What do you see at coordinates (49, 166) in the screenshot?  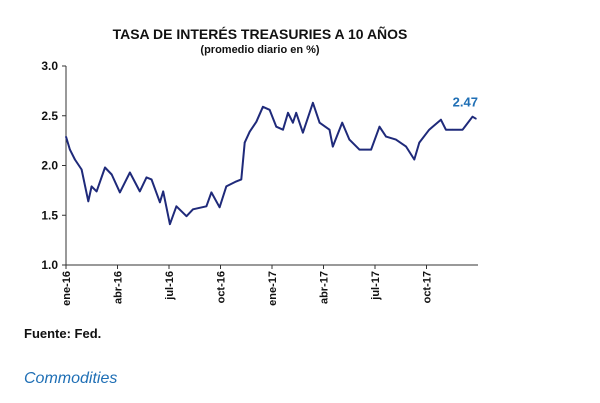 I see `y-tick-label: 2.0` at bounding box center [49, 166].